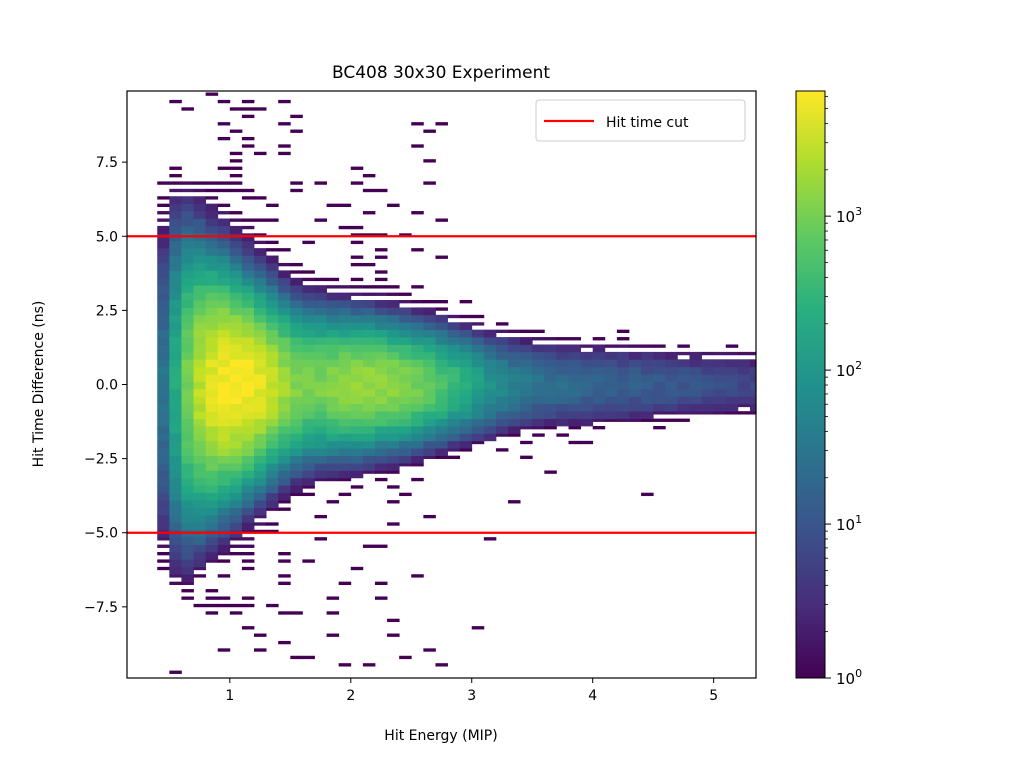 The image size is (1016, 762). What do you see at coordinates (843, 391) in the screenshot?
I see `colorbar-ticks: 100 101 102 103` at bounding box center [843, 391].